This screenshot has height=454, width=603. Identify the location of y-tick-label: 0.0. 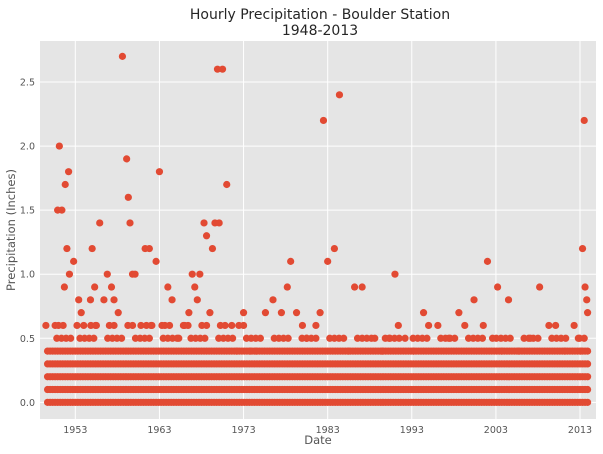
(27, 403).